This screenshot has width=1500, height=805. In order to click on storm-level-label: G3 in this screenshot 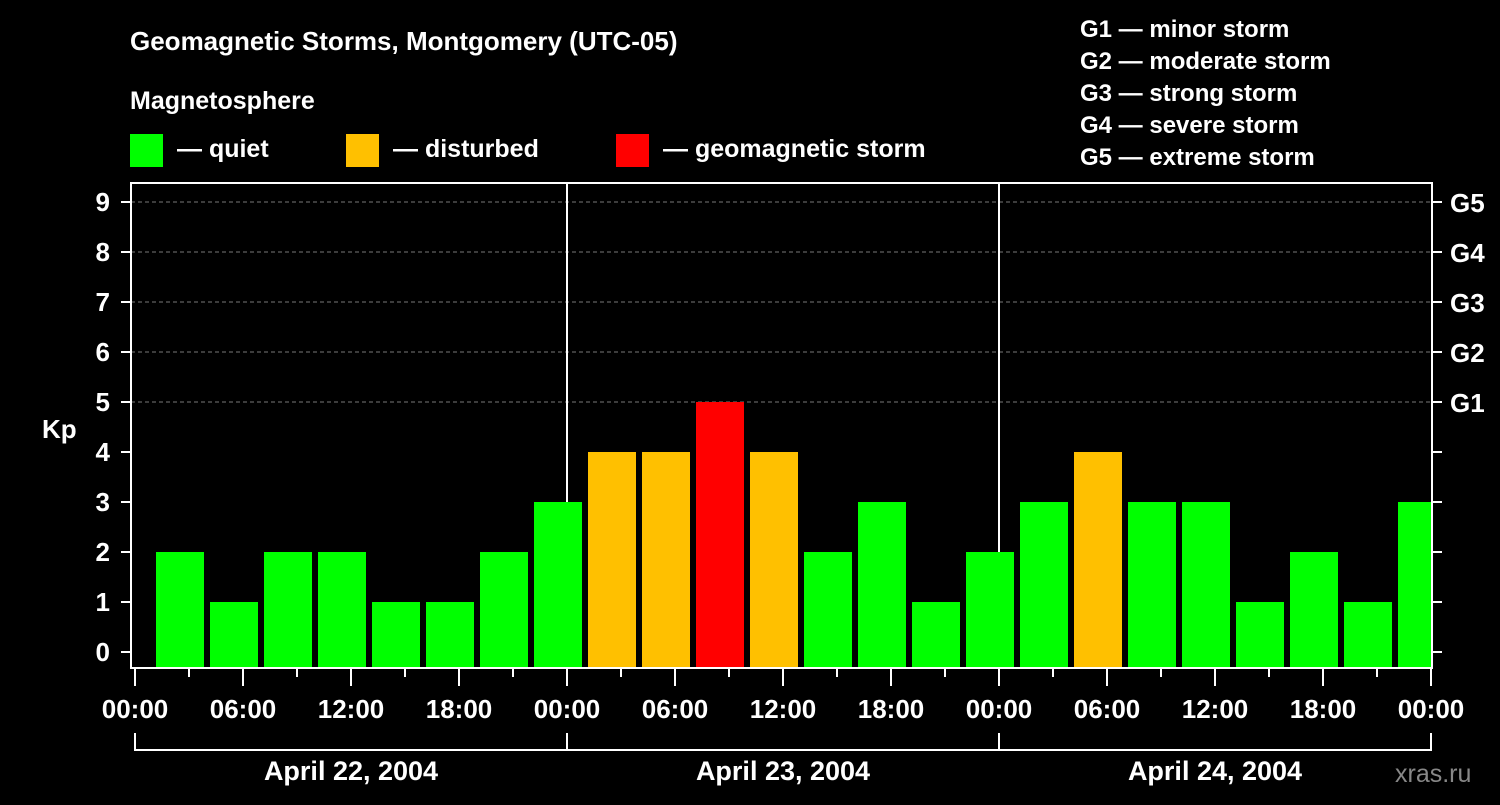, I will do `click(1467, 303)`.